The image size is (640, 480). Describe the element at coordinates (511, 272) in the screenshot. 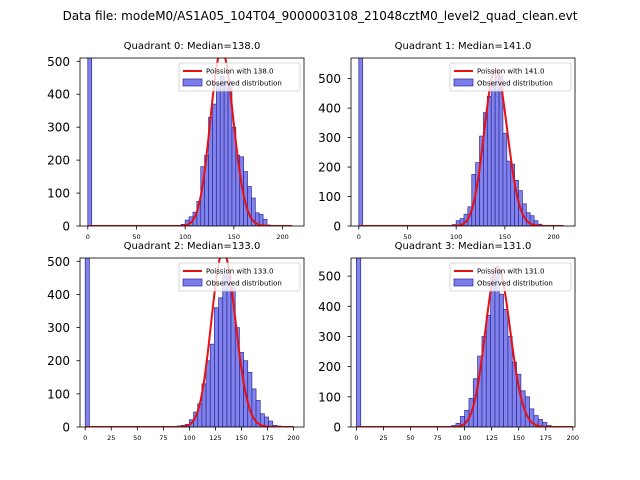

I see `legend-label-poisson: Poission with 131.0` at that location.